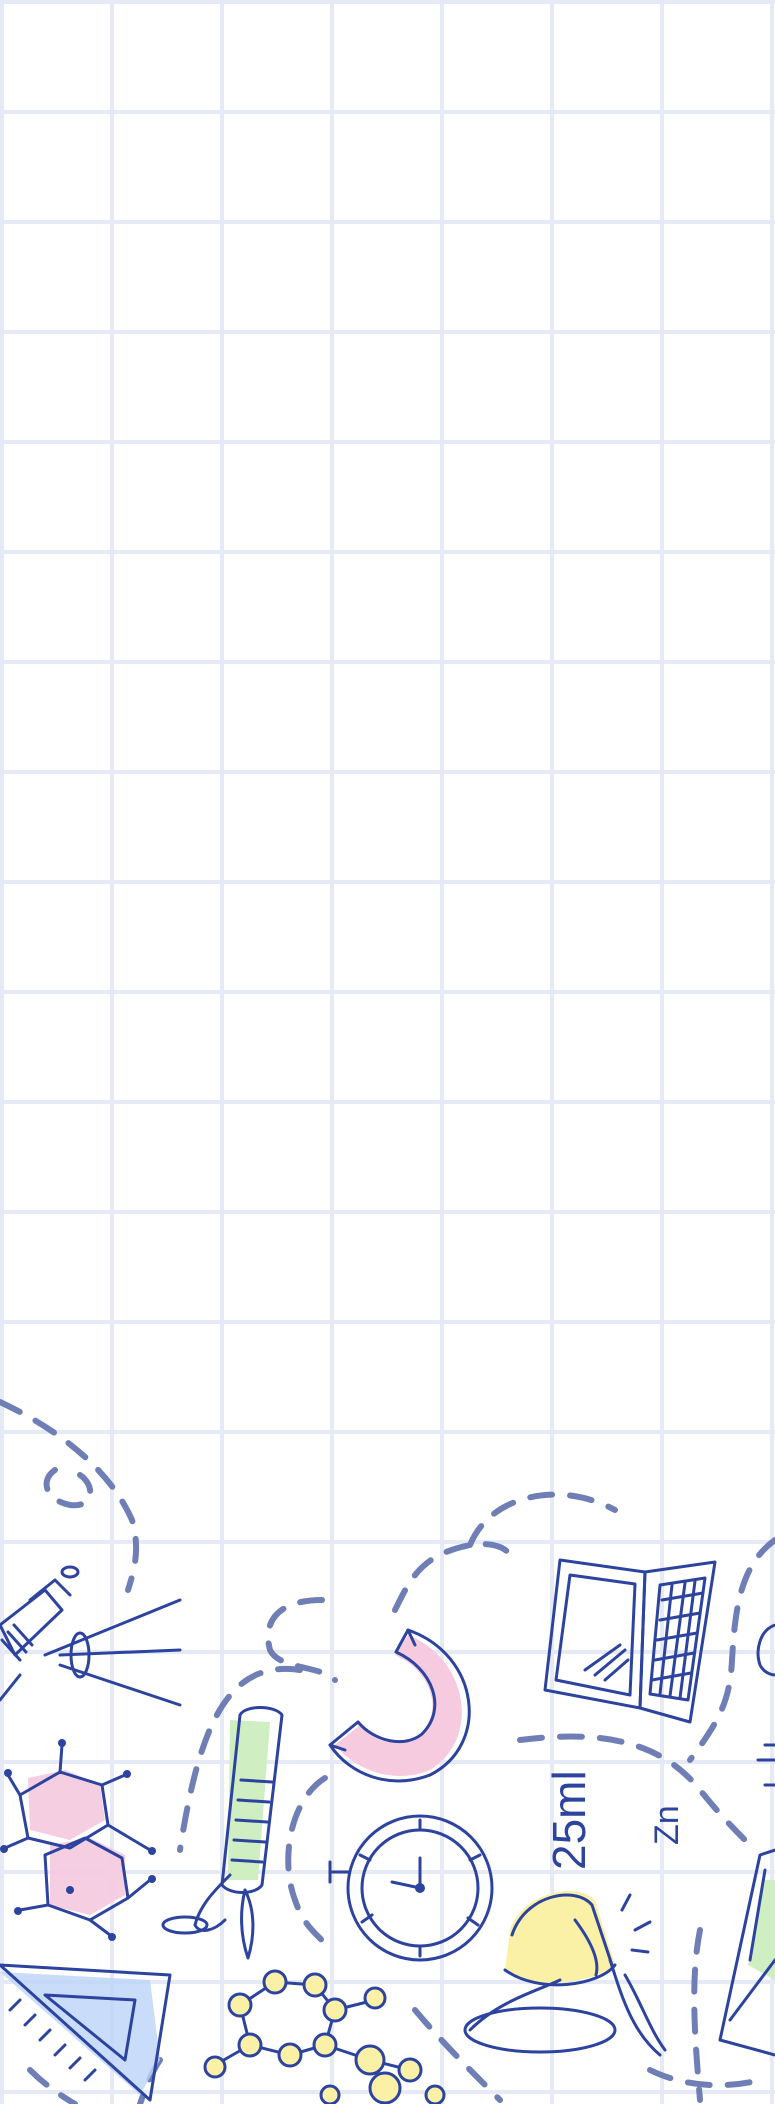  What do you see at coordinates (78, 1840) in the screenshot?
I see `hexagon-molecule-icon` at bounding box center [78, 1840].